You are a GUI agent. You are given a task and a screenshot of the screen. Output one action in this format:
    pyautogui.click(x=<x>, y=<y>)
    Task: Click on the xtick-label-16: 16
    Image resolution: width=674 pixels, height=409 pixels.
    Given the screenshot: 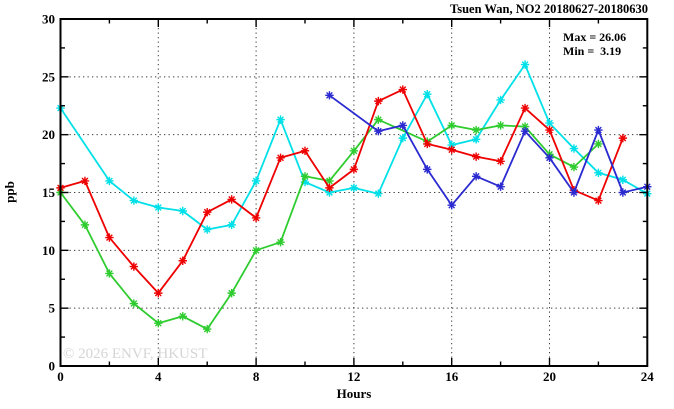 What is the action you would take?
    pyautogui.click(x=452, y=376)
    